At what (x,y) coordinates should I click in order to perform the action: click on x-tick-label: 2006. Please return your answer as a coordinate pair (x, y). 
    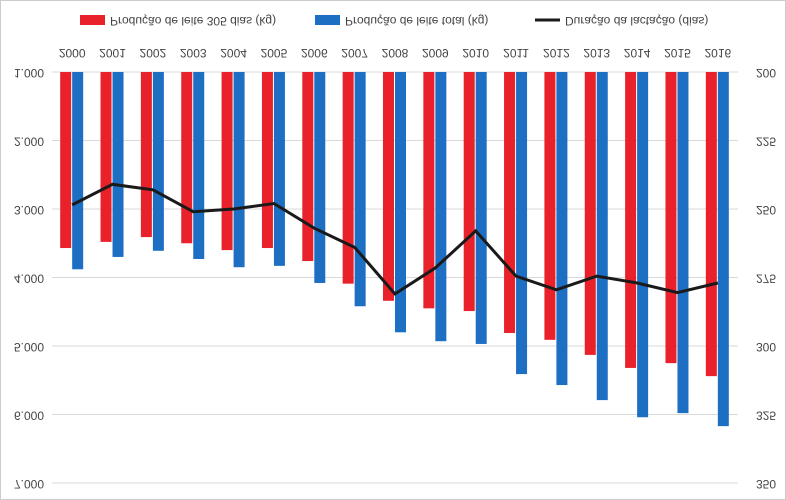
    Looking at the image, I should click on (314, 53).